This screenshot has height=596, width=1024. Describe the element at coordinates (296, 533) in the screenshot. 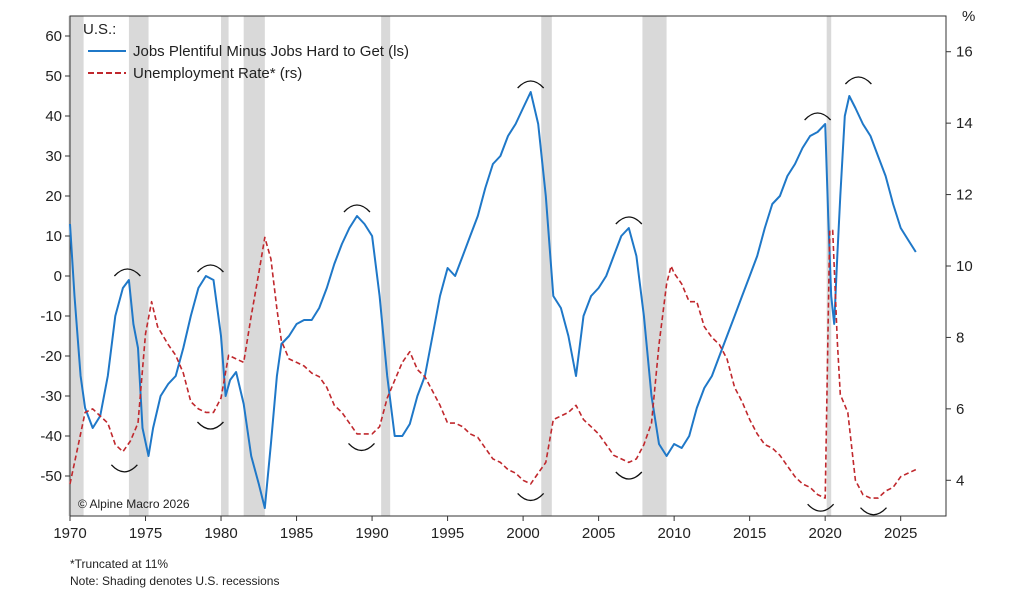

I see `x-tick-label: 1985` at that location.